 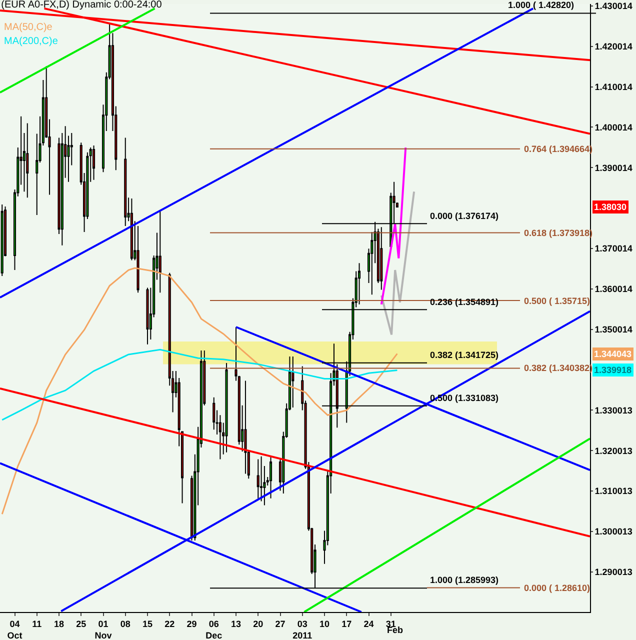 What do you see at coordinates (81, 623) in the screenshot?
I see `x-tick-label: 25` at bounding box center [81, 623].